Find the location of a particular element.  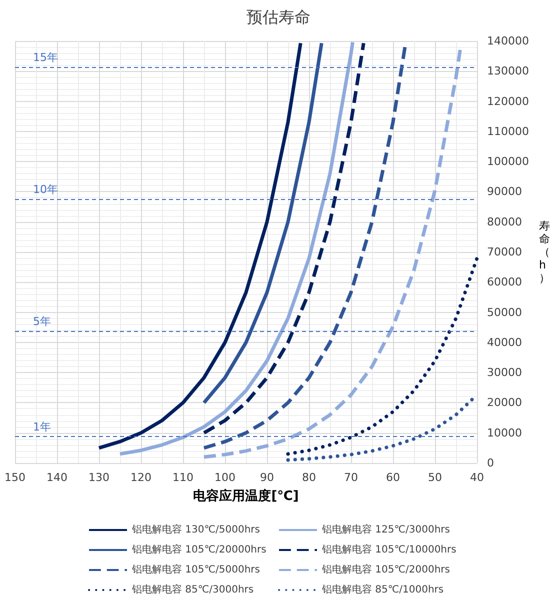

x-tick-label: 100 is located at coordinates (225, 477).